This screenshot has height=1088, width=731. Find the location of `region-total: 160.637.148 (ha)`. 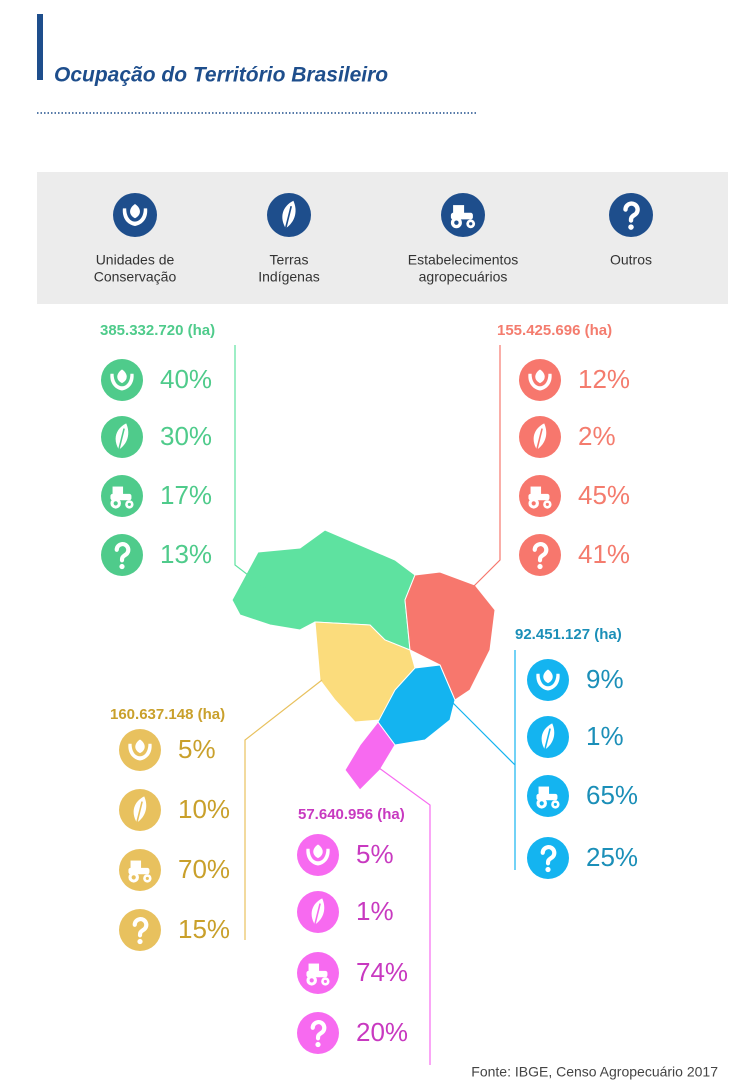

region-total: 160.637.148 (ha) is located at coordinates (167, 714).